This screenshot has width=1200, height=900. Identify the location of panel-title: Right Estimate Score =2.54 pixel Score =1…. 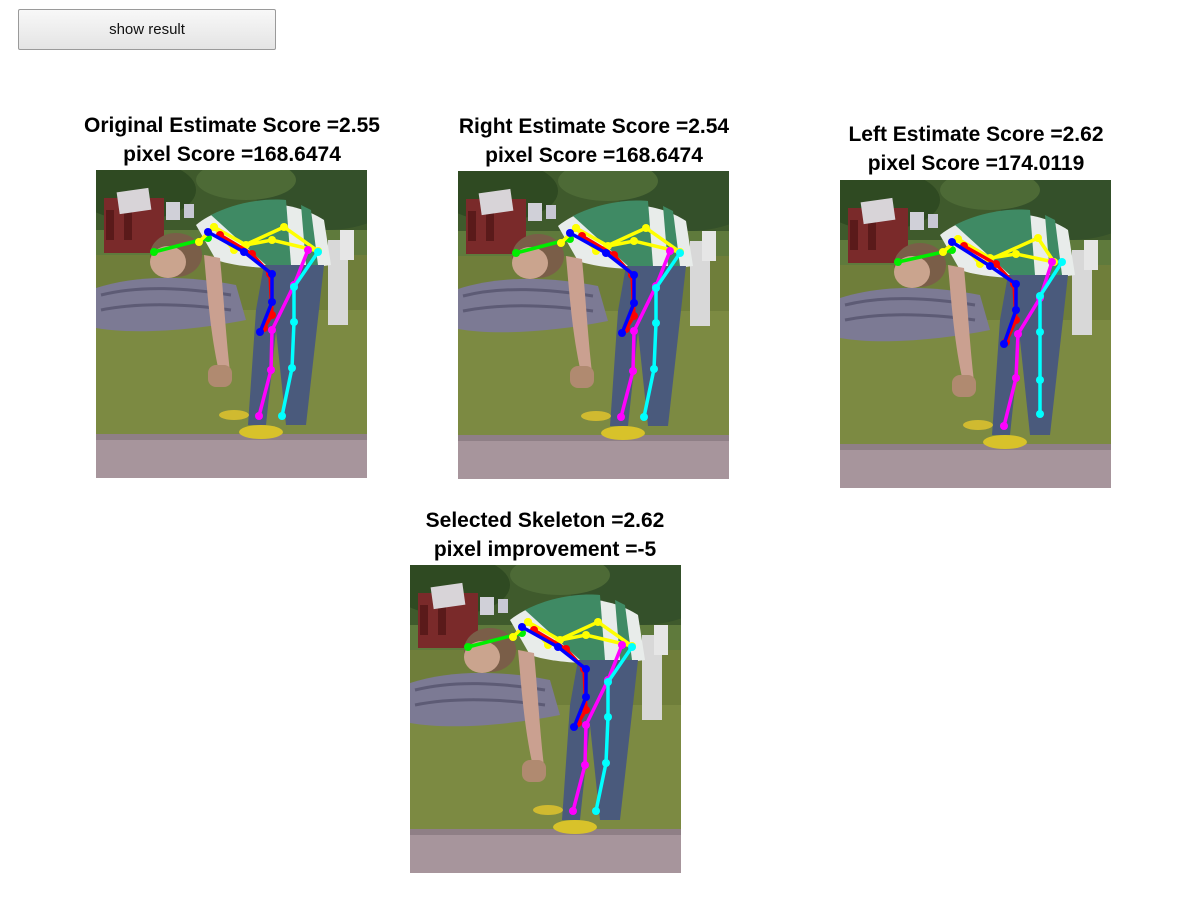
(594, 141).